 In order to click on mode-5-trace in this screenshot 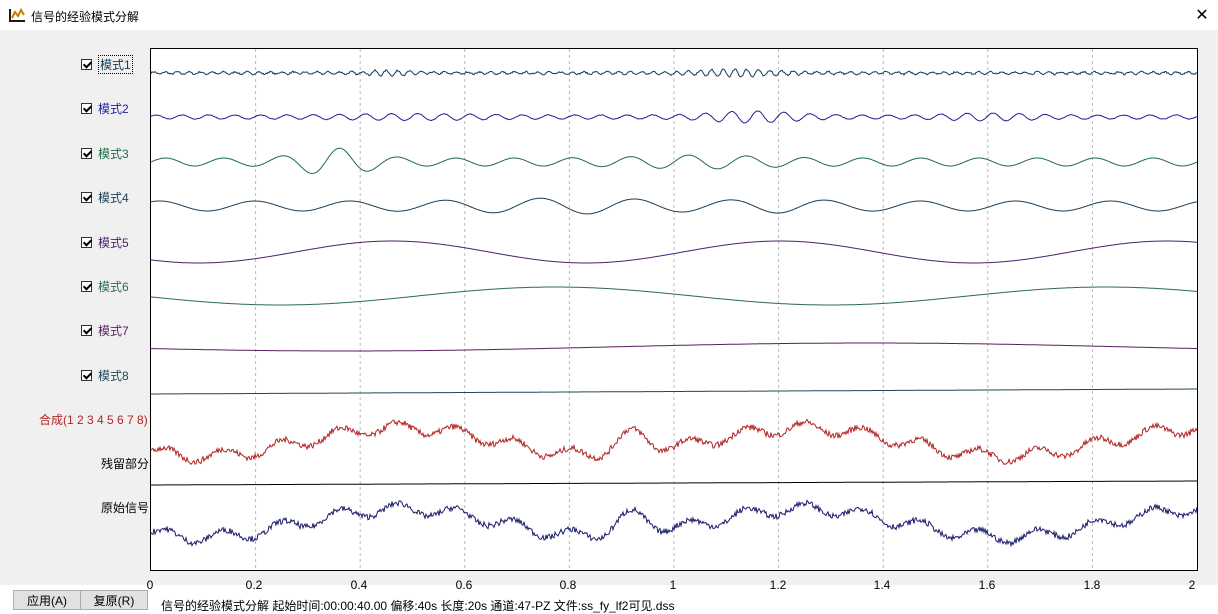, I will do `click(674, 252)`.